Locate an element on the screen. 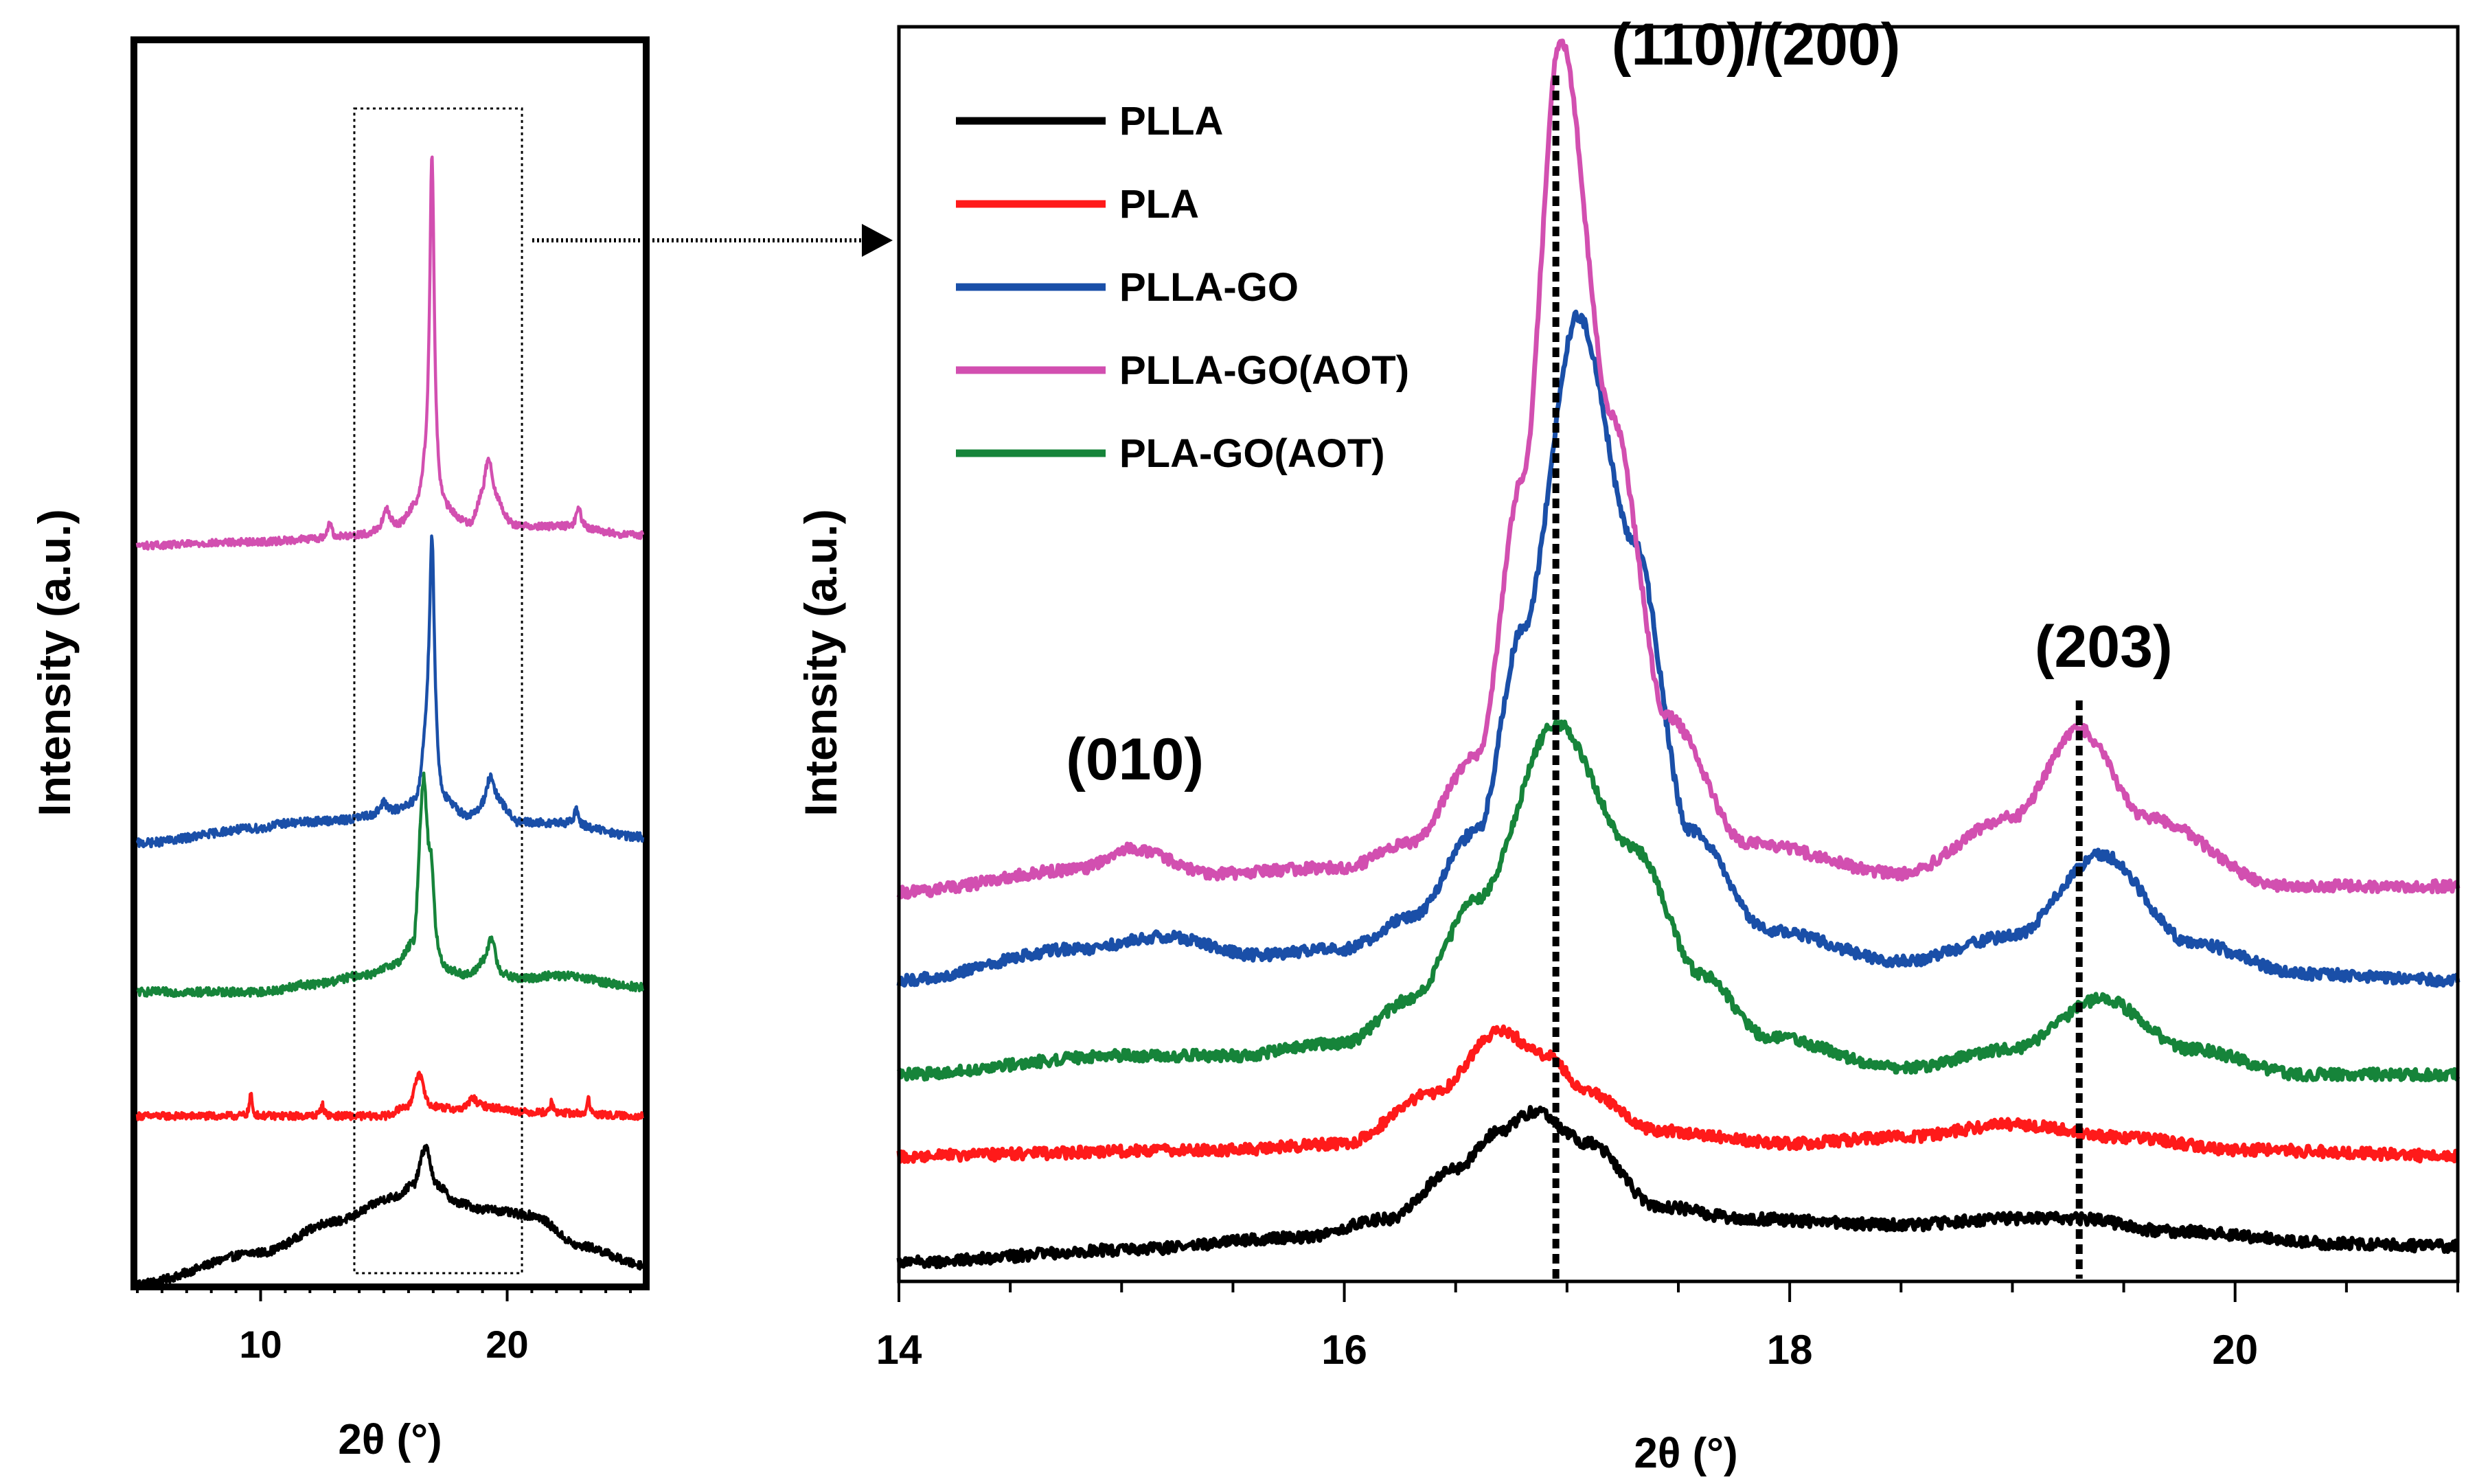 This screenshot has width=2488, height=1484. legend-label-plla-go-aot: PLLA-GO(AOT) is located at coordinates (1264, 371).